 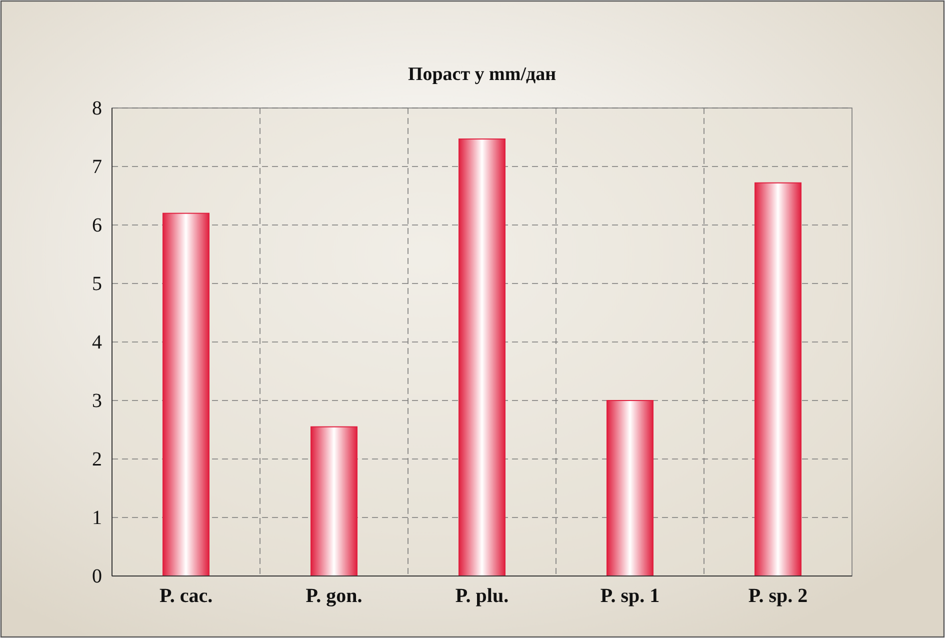 What do you see at coordinates (97, 459) in the screenshot?
I see `y-tick-label: 2` at bounding box center [97, 459].